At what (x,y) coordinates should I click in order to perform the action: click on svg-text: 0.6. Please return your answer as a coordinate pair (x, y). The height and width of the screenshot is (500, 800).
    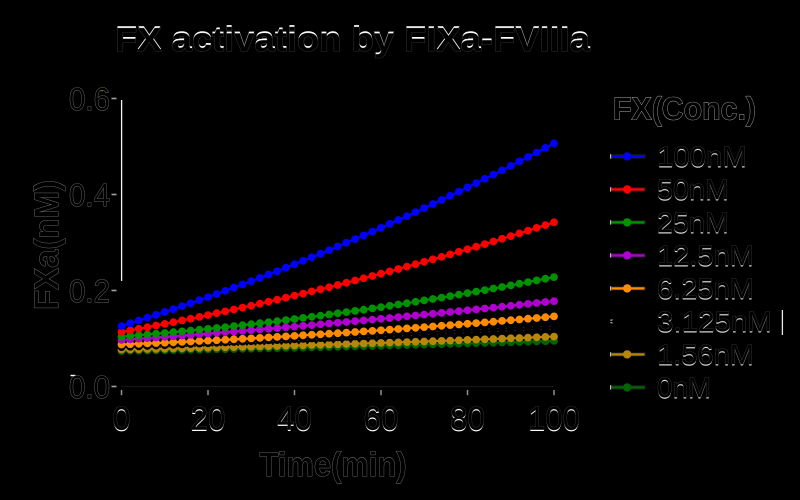
    Looking at the image, I should click on (89, 99).